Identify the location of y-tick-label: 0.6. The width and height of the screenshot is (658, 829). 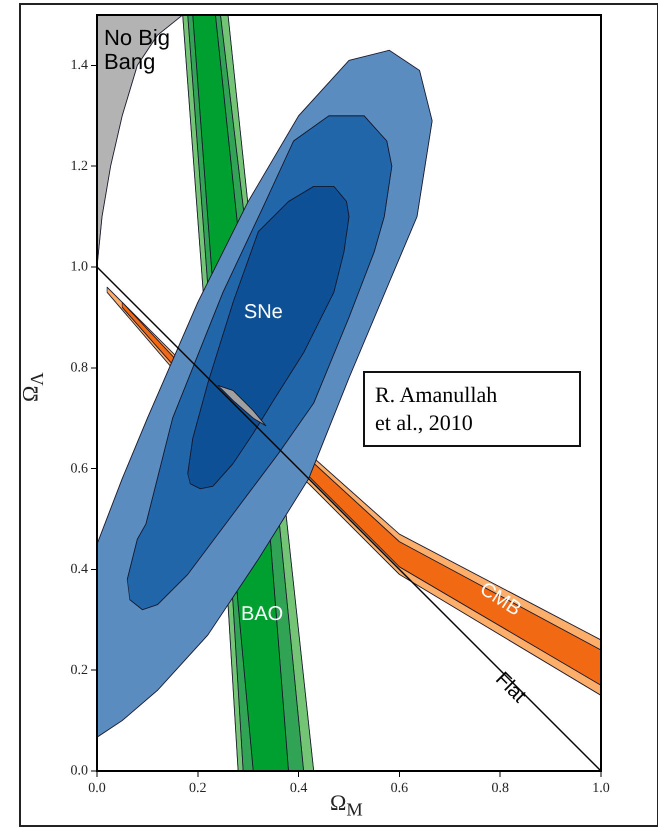
(79, 468).